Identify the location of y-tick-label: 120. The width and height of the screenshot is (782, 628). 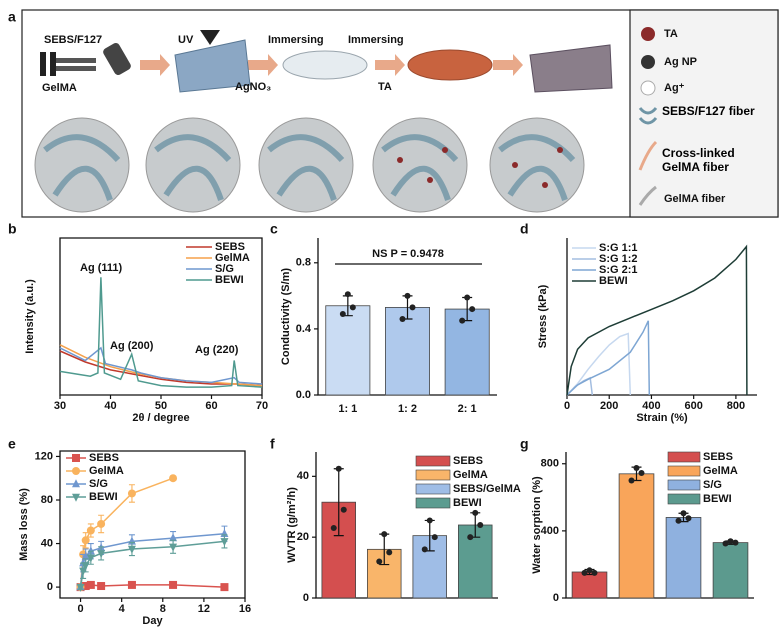
(44, 456).